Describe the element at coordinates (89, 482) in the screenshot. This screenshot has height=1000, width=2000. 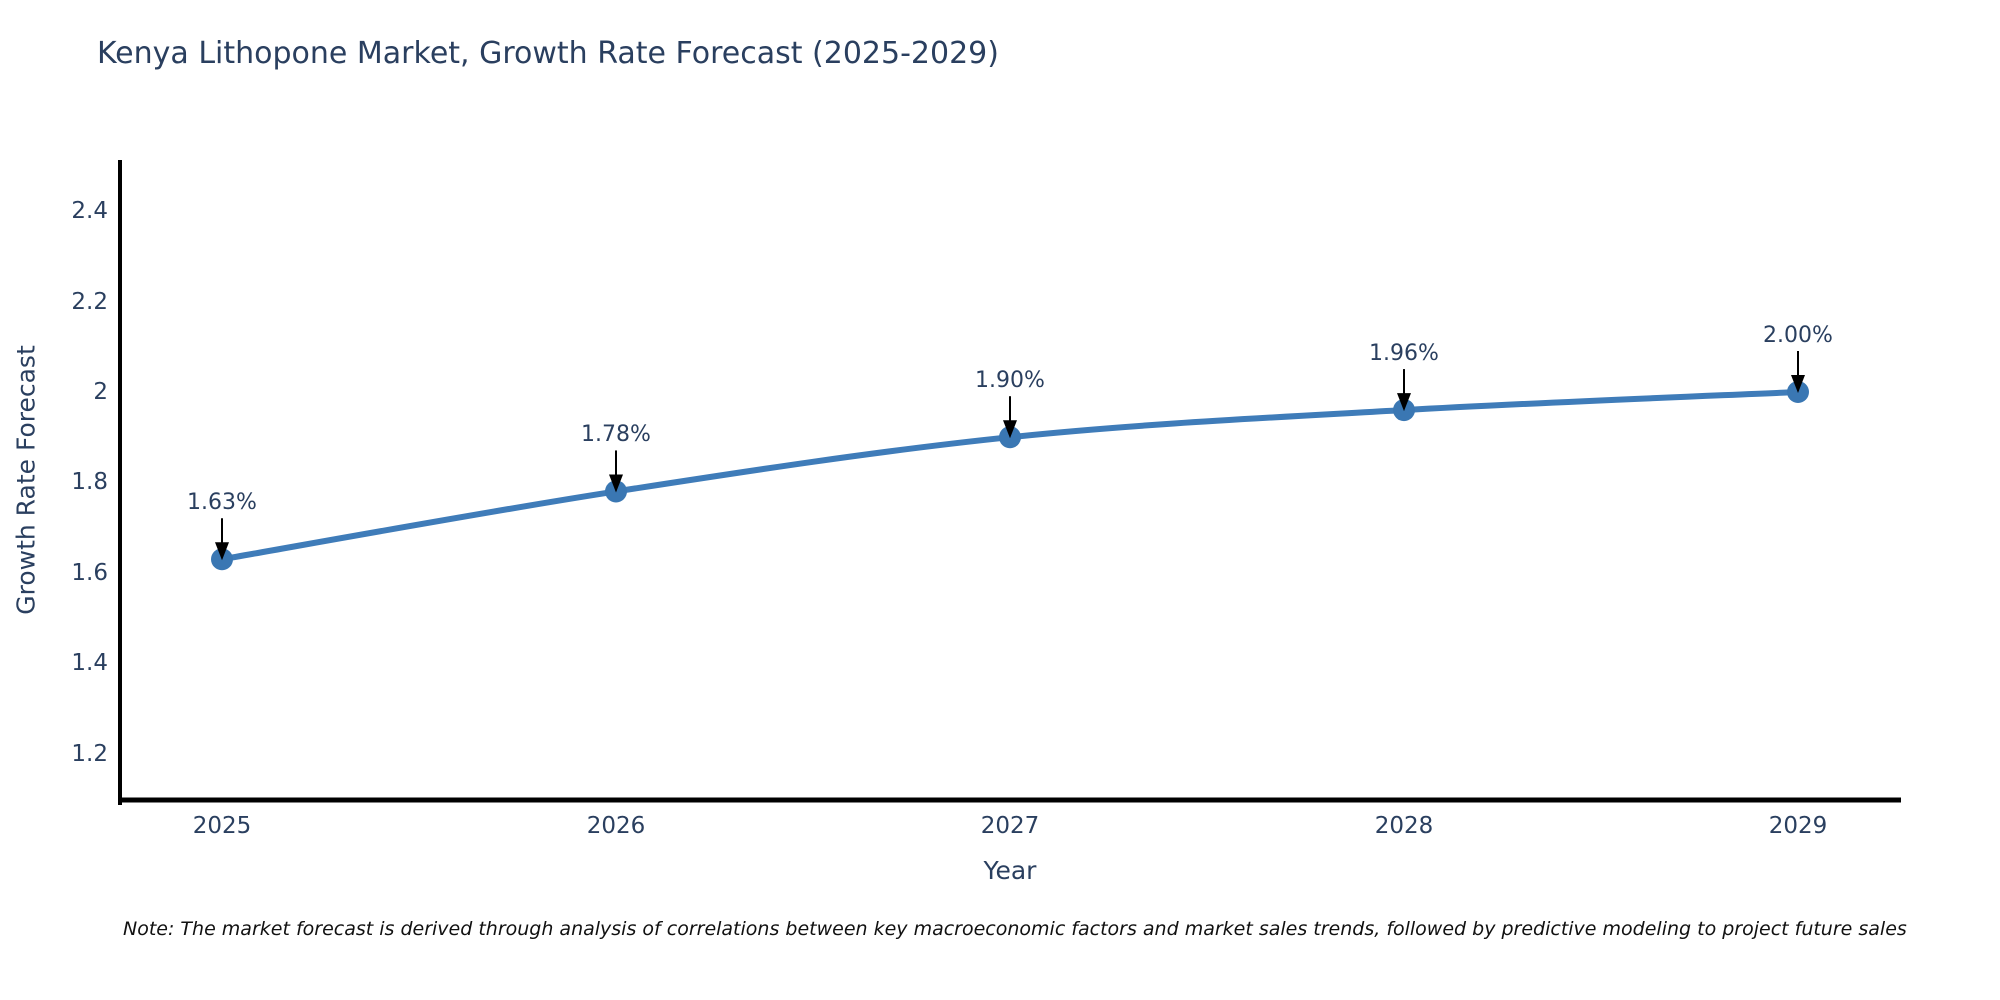
I see `y-tick-label: 1.8` at that location.